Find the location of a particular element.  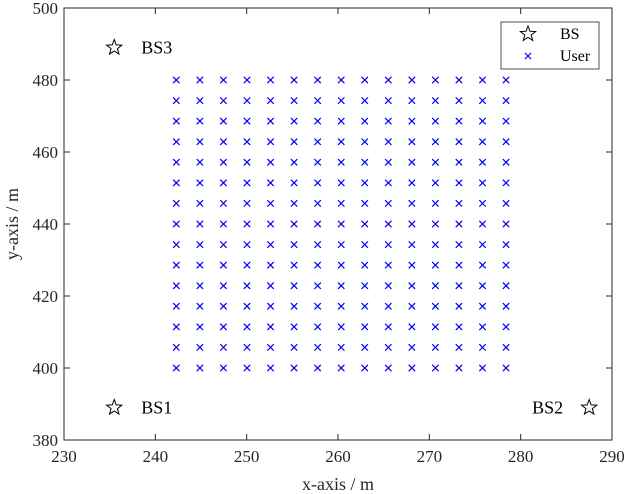

bs-label: BS3 is located at coordinates (156, 48).